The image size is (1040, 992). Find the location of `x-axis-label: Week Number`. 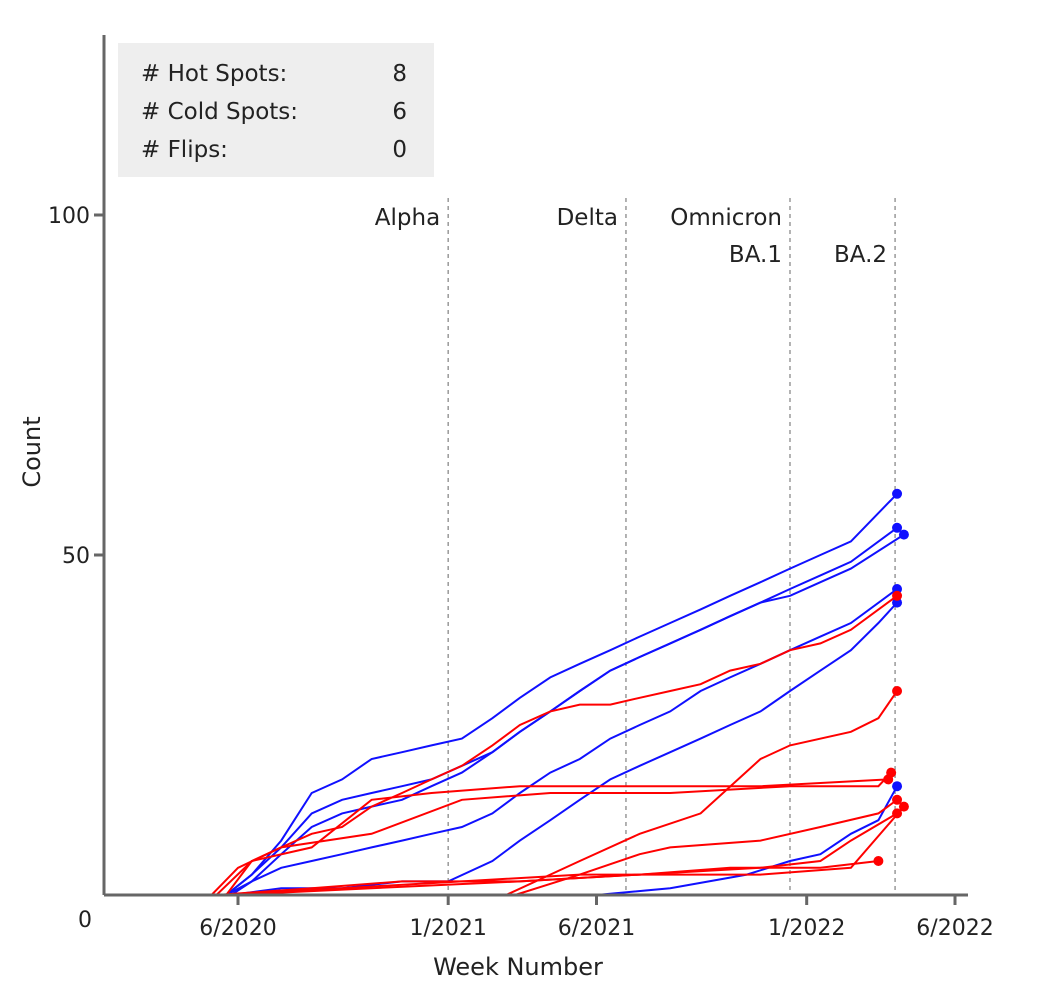

x-axis-label: Week Number is located at coordinates (518, 967).